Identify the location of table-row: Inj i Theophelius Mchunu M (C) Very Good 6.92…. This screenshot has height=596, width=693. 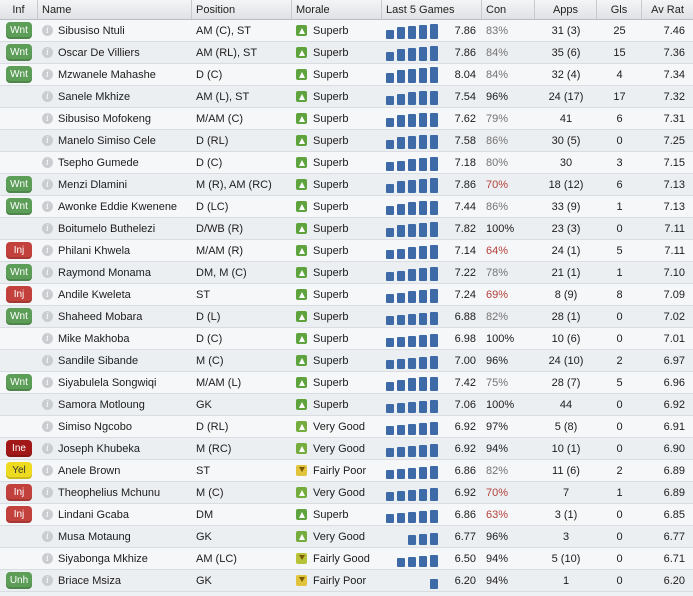
(346, 493).